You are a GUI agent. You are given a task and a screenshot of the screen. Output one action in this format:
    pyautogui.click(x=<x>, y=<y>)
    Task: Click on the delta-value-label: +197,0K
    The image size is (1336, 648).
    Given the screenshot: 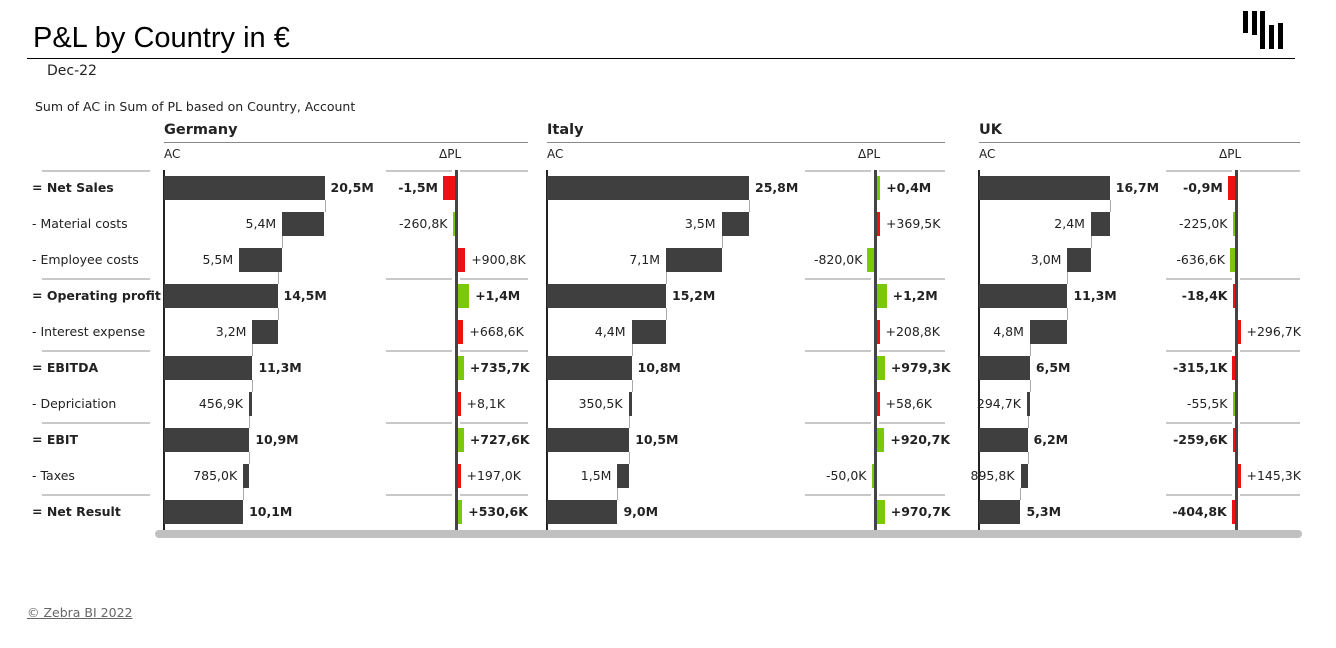 What is the action you would take?
    pyautogui.click(x=493, y=475)
    